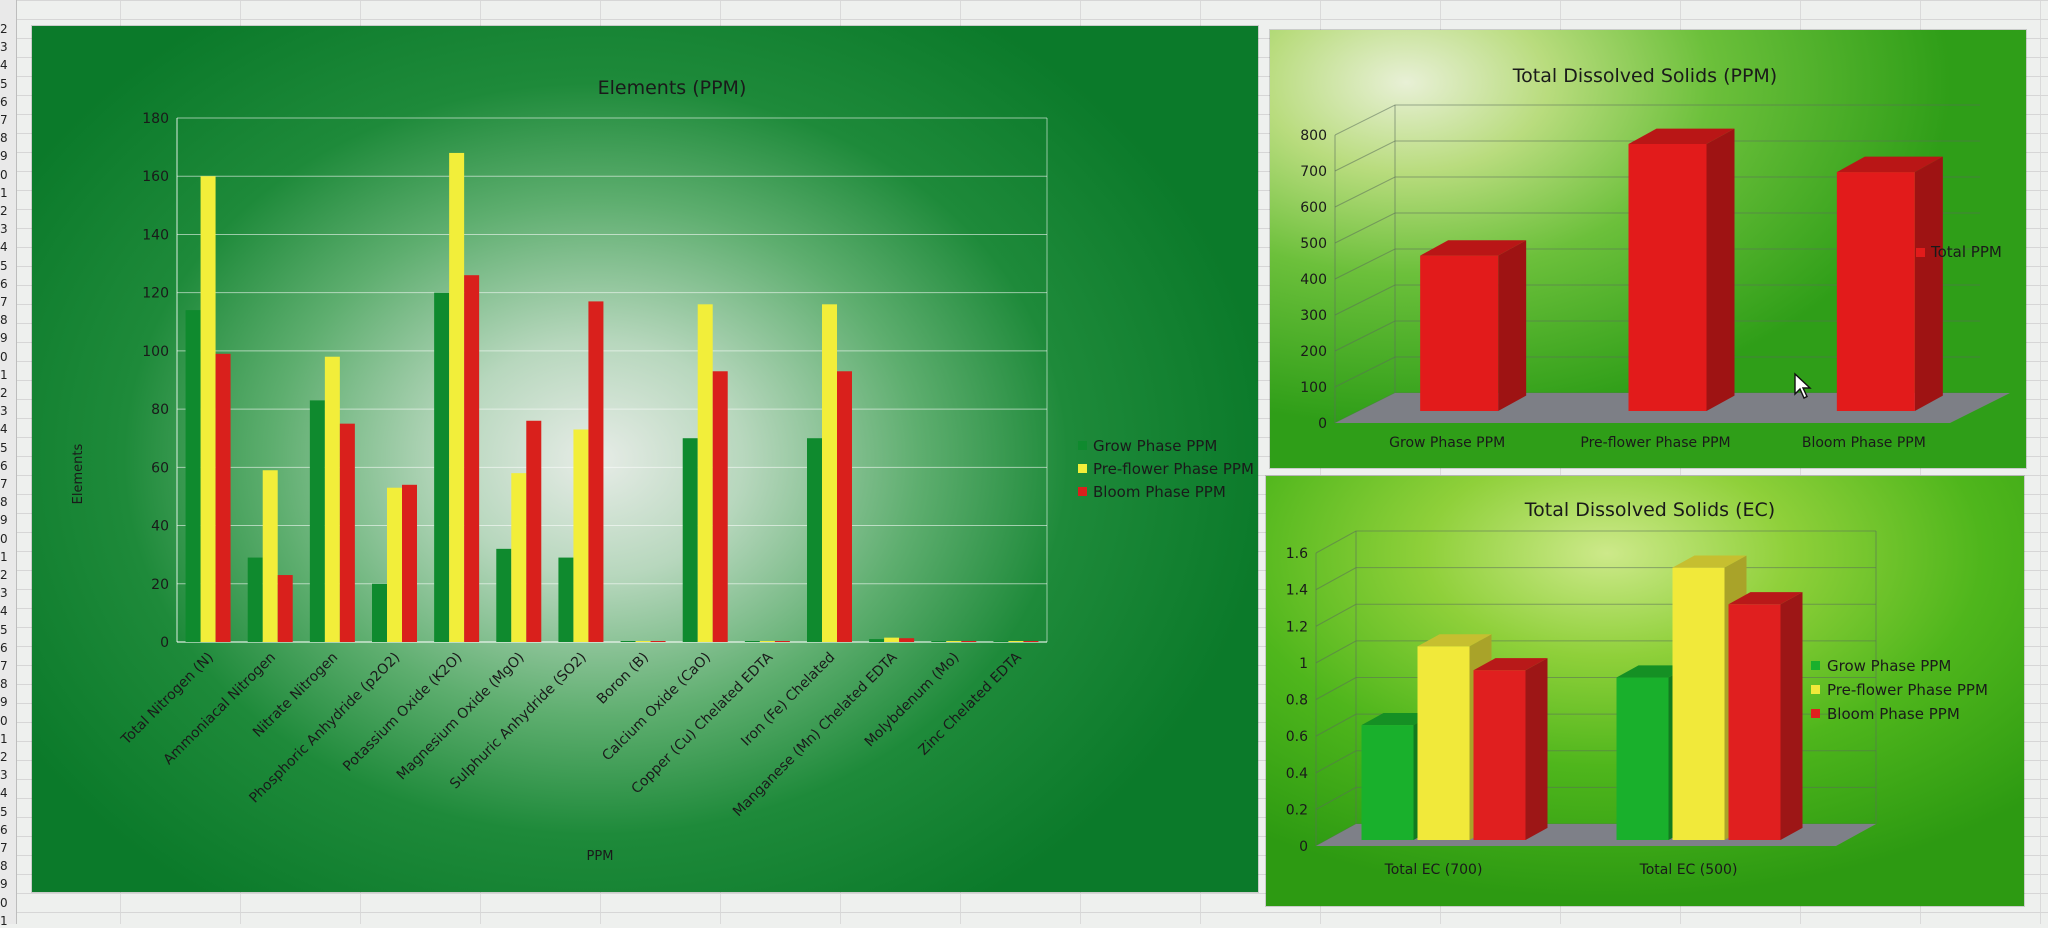 The height and width of the screenshot is (928, 2048). Describe the element at coordinates (1688, 870) in the screenshot. I see `x-tick-label: Total EC (500)` at that location.